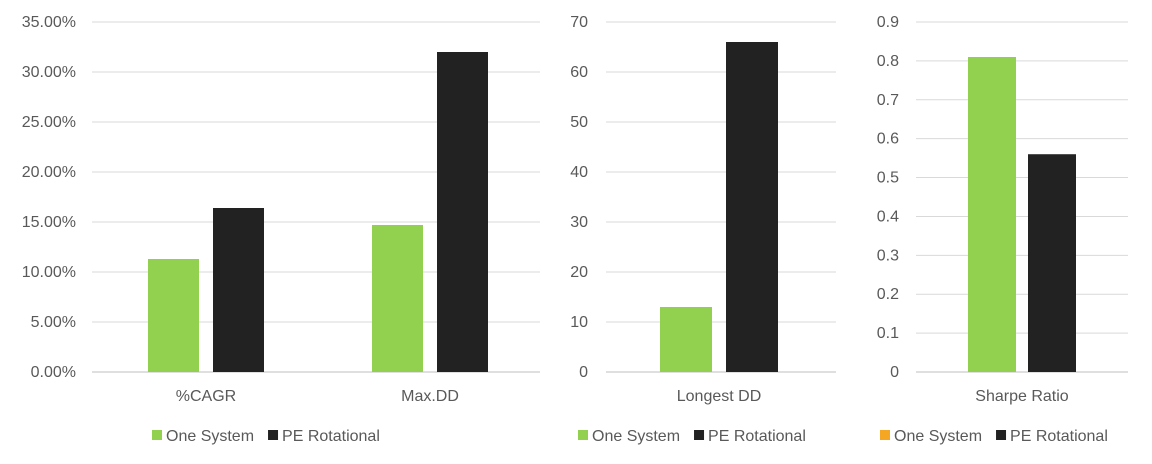 The image size is (1152, 464). Describe the element at coordinates (888, 333) in the screenshot. I see `y-tick-label: 0.1` at that location.